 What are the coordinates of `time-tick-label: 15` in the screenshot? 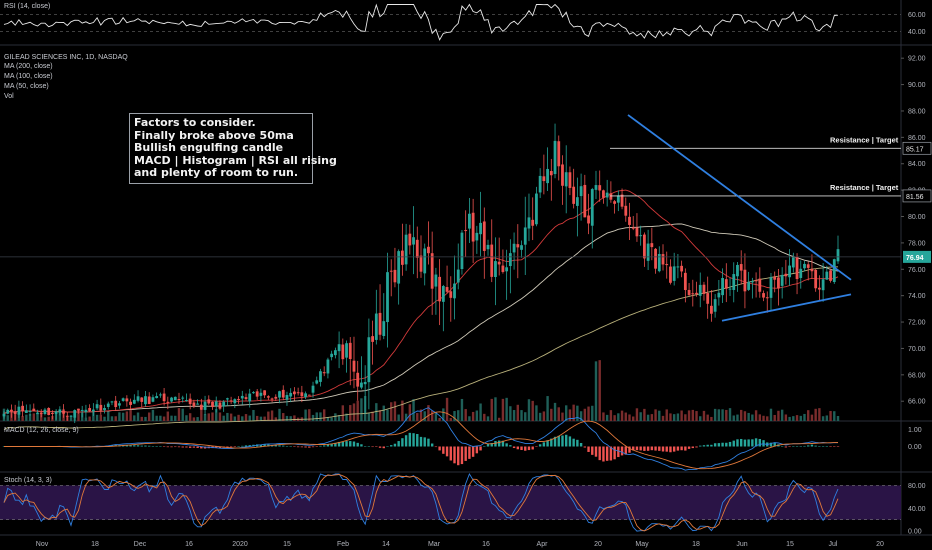 It's located at (790, 544).